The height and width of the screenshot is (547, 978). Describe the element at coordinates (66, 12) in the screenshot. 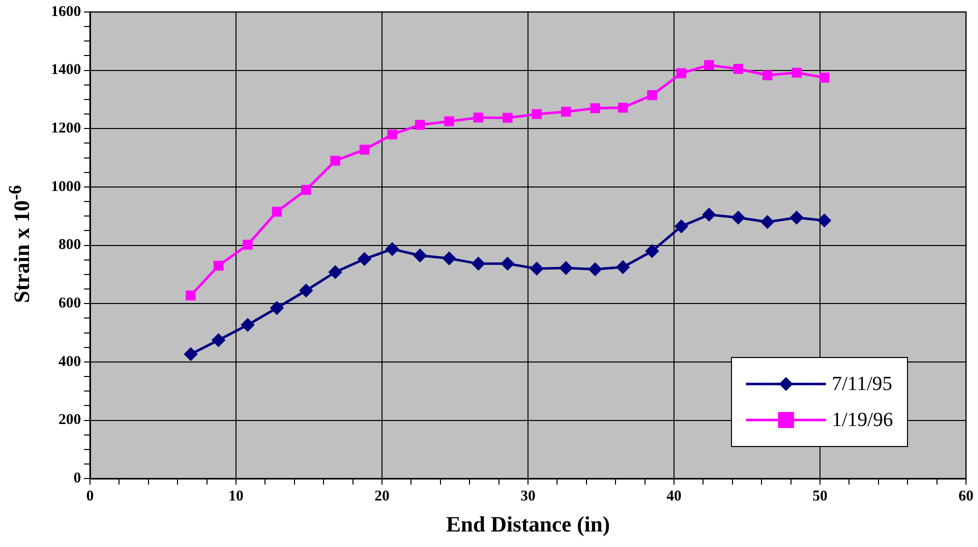

I see `y-tick-label: 1600` at that location.